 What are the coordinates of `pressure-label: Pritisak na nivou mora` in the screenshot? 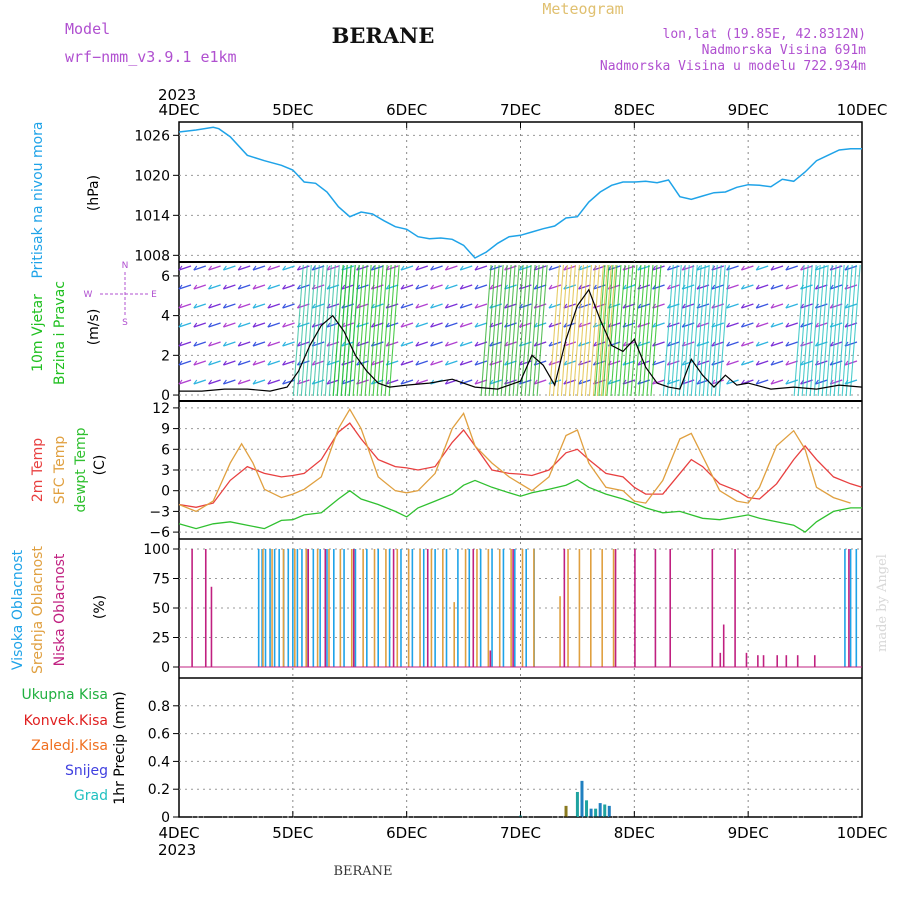 It's located at (38, 199).